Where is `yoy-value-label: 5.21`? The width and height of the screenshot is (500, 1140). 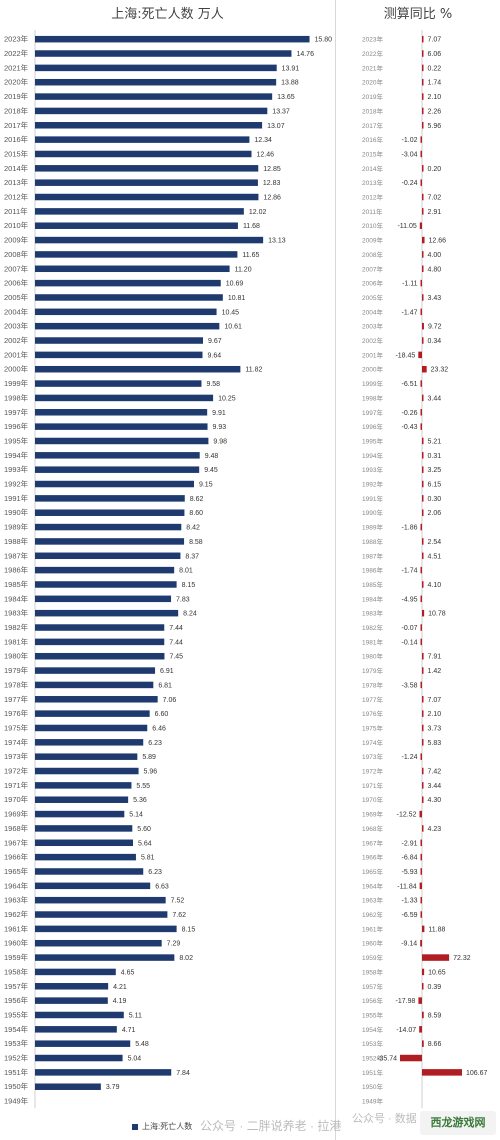 yoy-value-label: 5.21 is located at coordinates (435, 441).